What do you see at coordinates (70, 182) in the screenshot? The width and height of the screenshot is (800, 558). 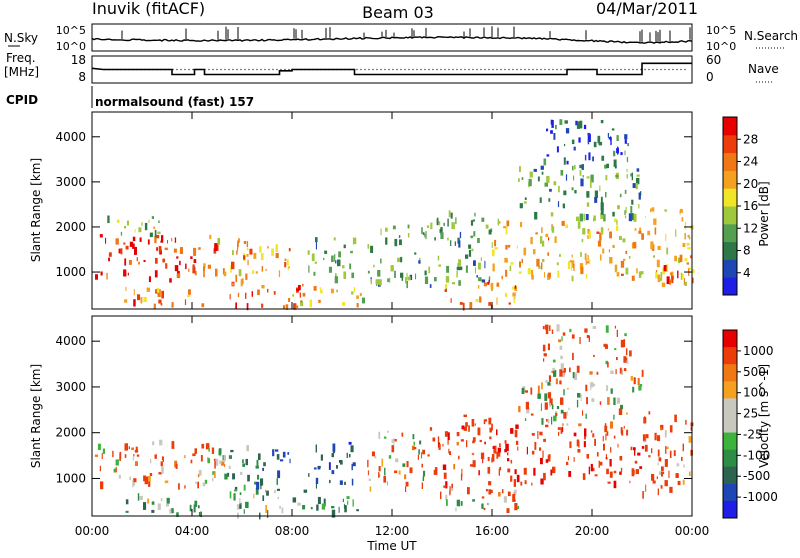 I see `y-tick-label: 3000` at bounding box center [70, 182].